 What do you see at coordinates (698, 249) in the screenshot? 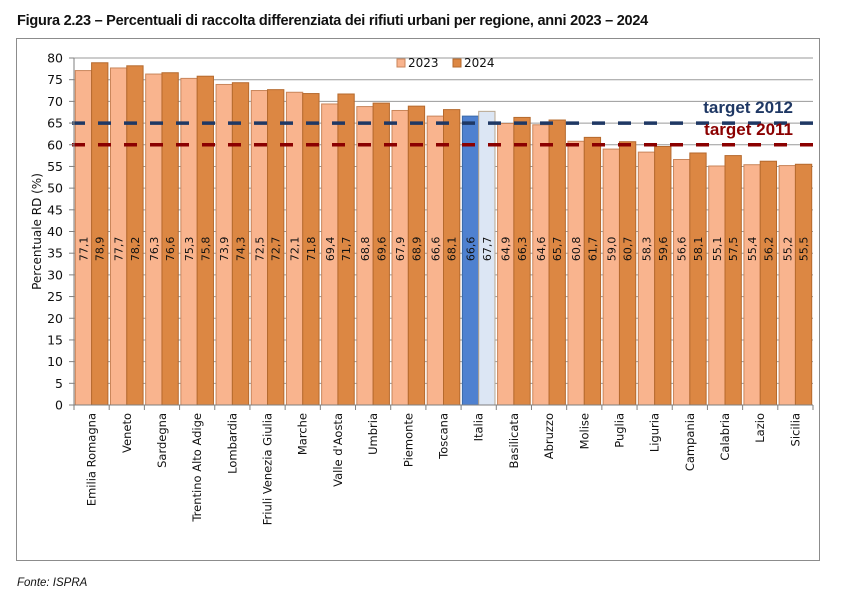
I see `value-label-2024: 58,1` at bounding box center [698, 249].